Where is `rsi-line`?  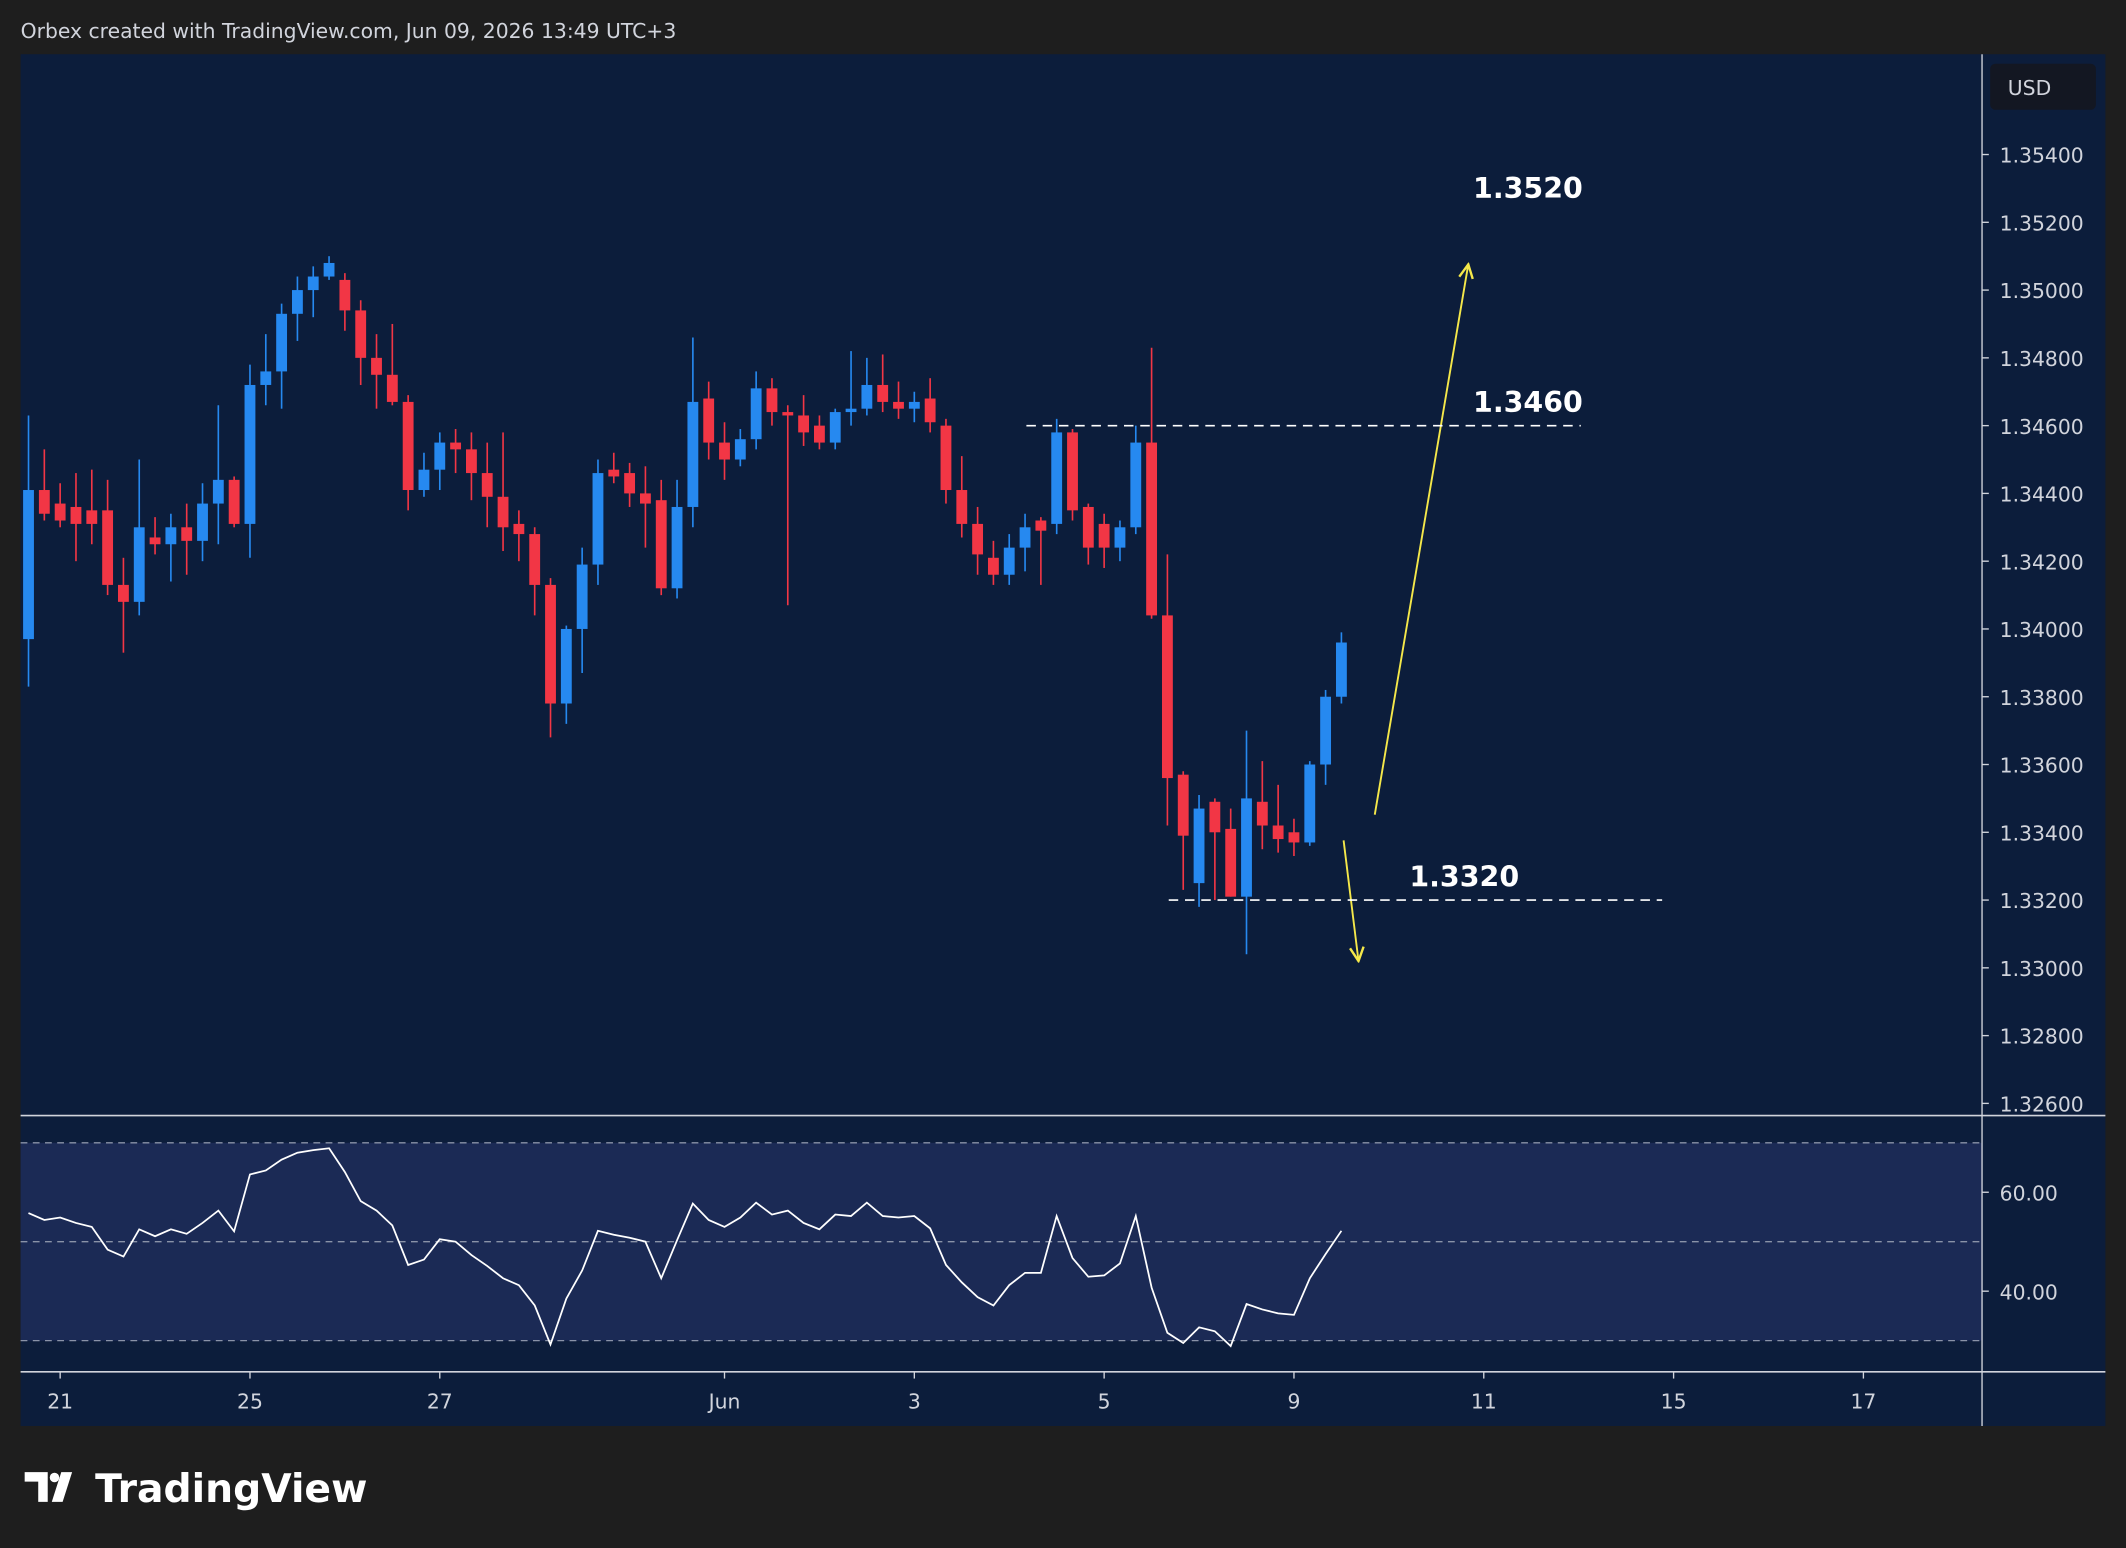 rsi-line is located at coordinates (685, 1247).